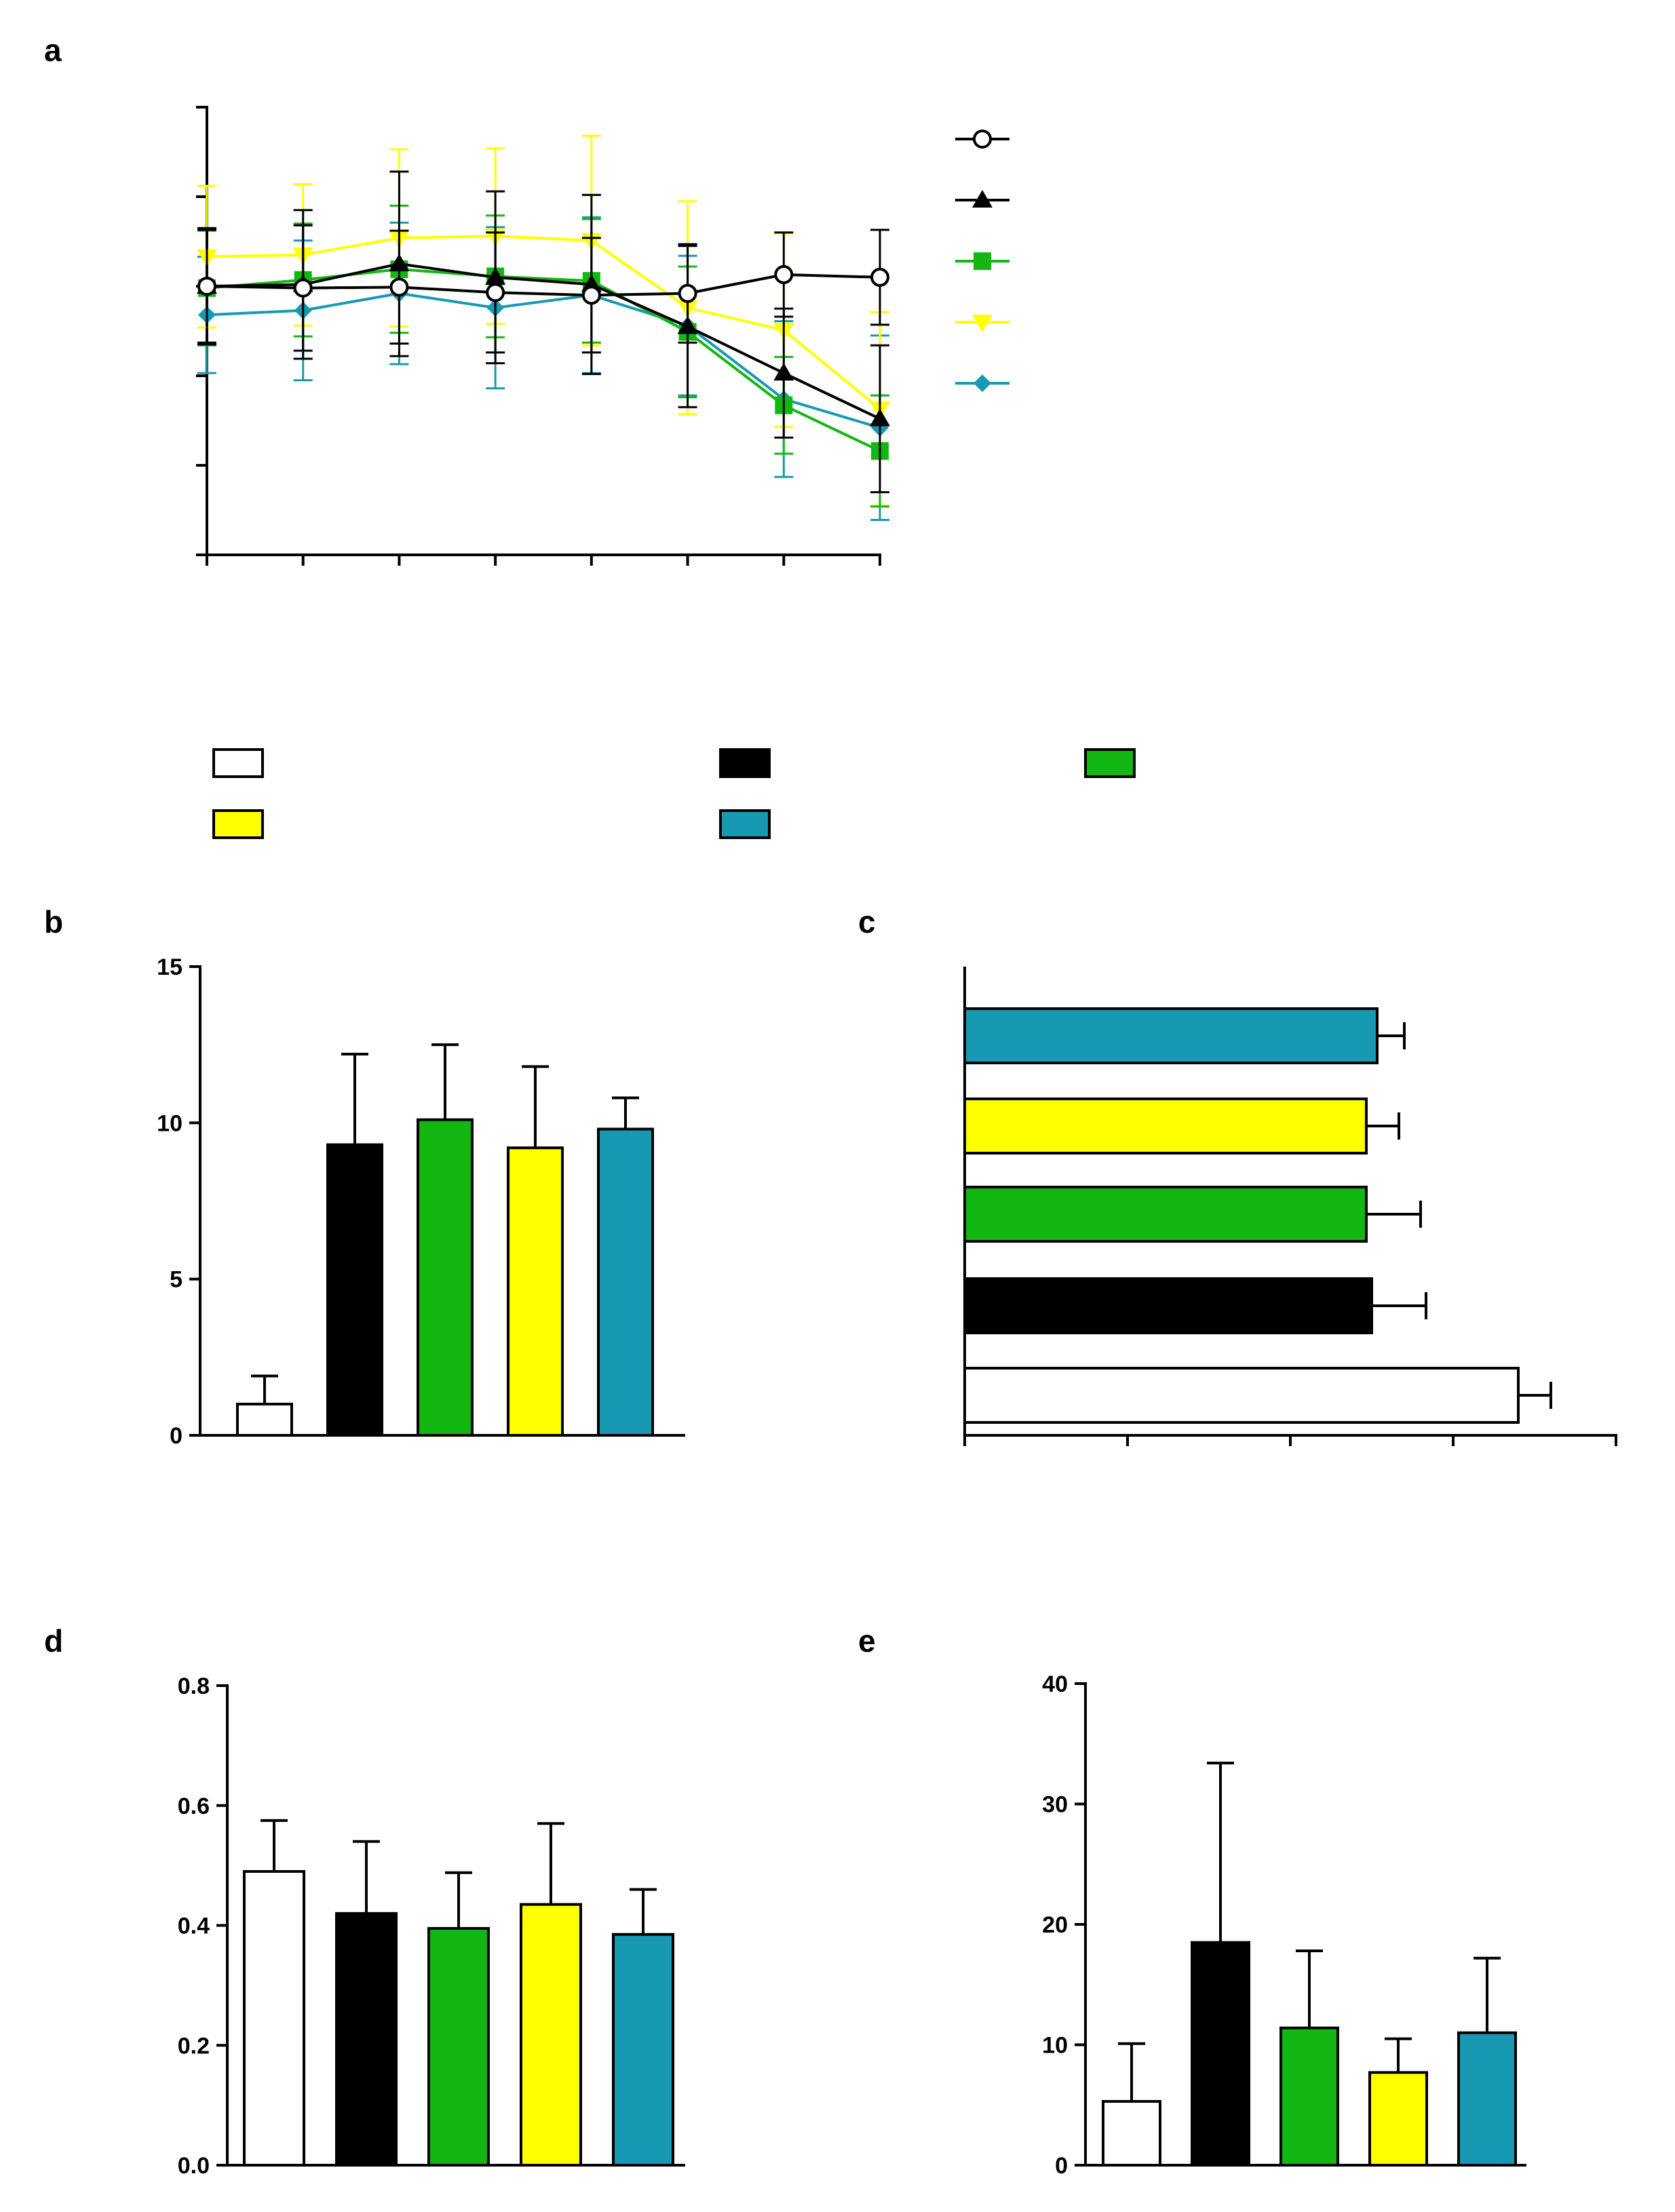 The width and height of the screenshot is (1675, 2212). I want to click on y-tick-label: 30, so click(1055, 1805).